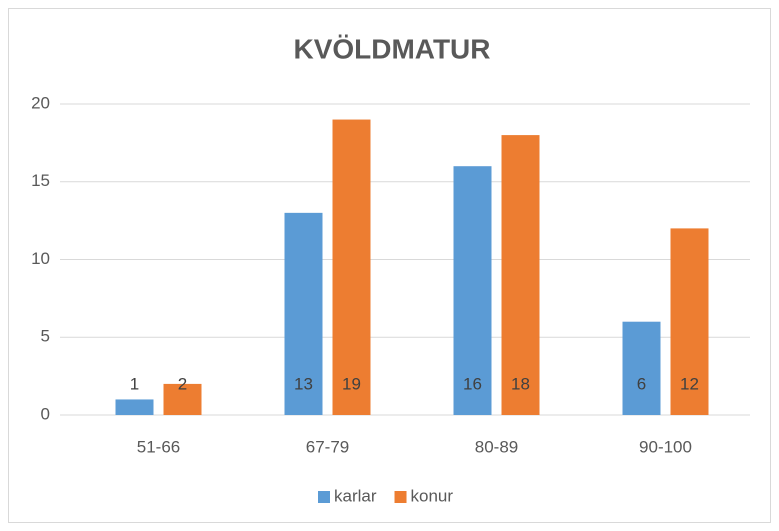 The image size is (779, 531). Describe the element at coordinates (355, 495) in the screenshot. I see `legend-label: karlar` at that location.